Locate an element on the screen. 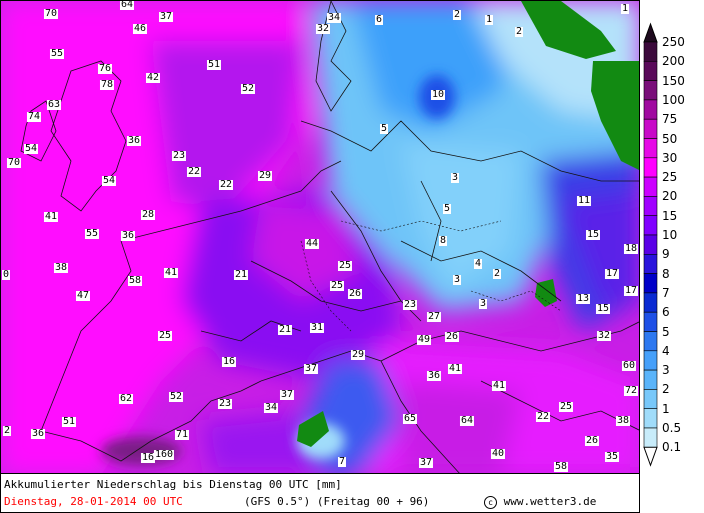 The height and width of the screenshot is (513, 704). precip-value-label: 78 is located at coordinates (107, 84).